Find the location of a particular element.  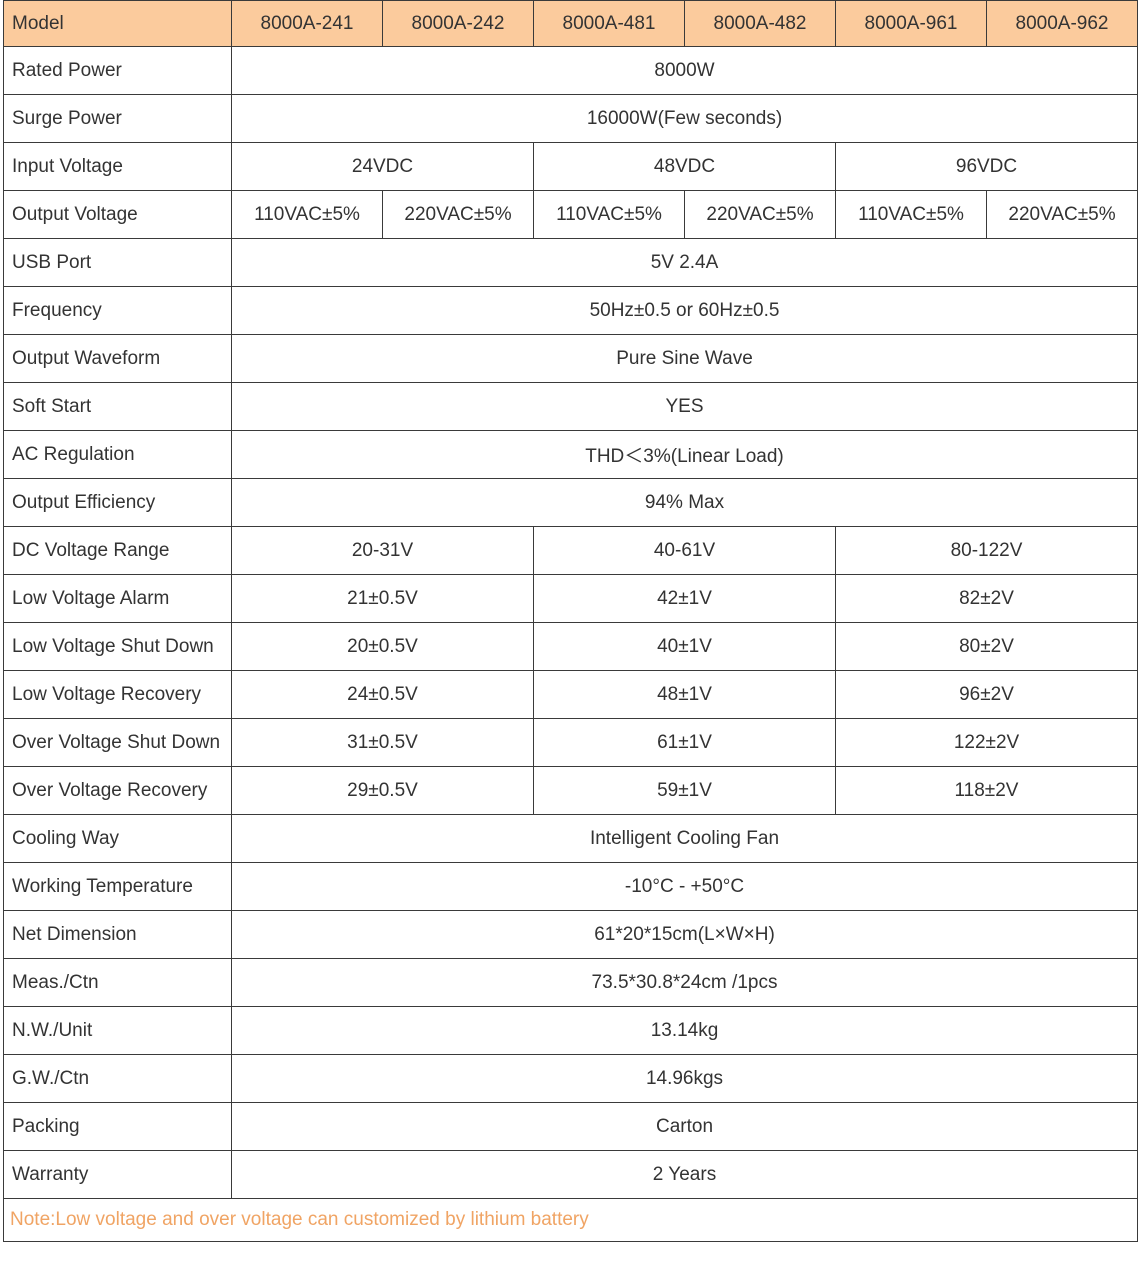

spec-label: Cooling Way is located at coordinates (117, 838).